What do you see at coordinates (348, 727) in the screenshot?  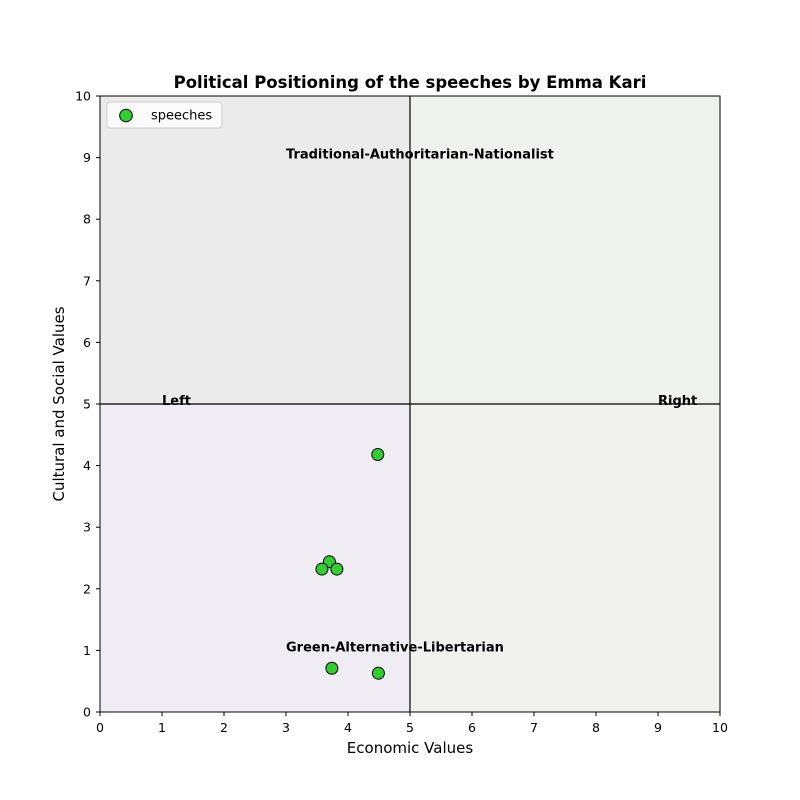 I see `x-tick-label: 4` at bounding box center [348, 727].